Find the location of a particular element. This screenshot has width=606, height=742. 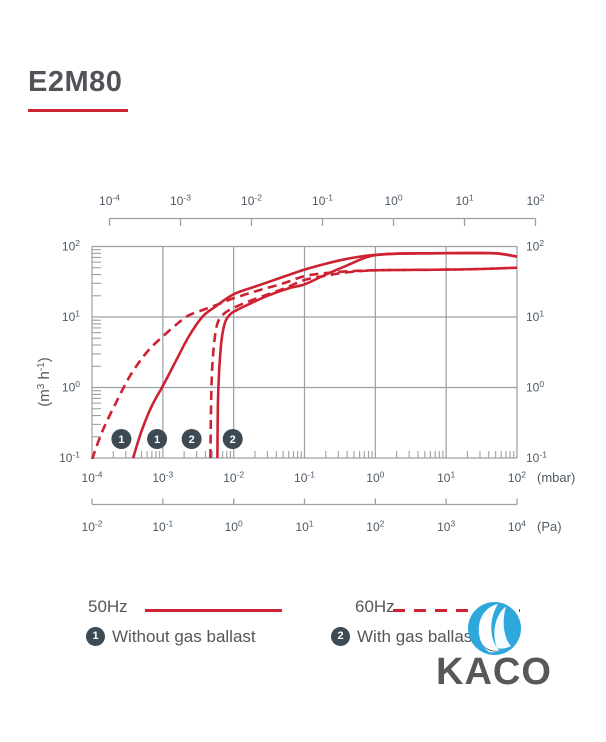

y-tick-label-right: 10¹ is located at coordinates (535, 317).